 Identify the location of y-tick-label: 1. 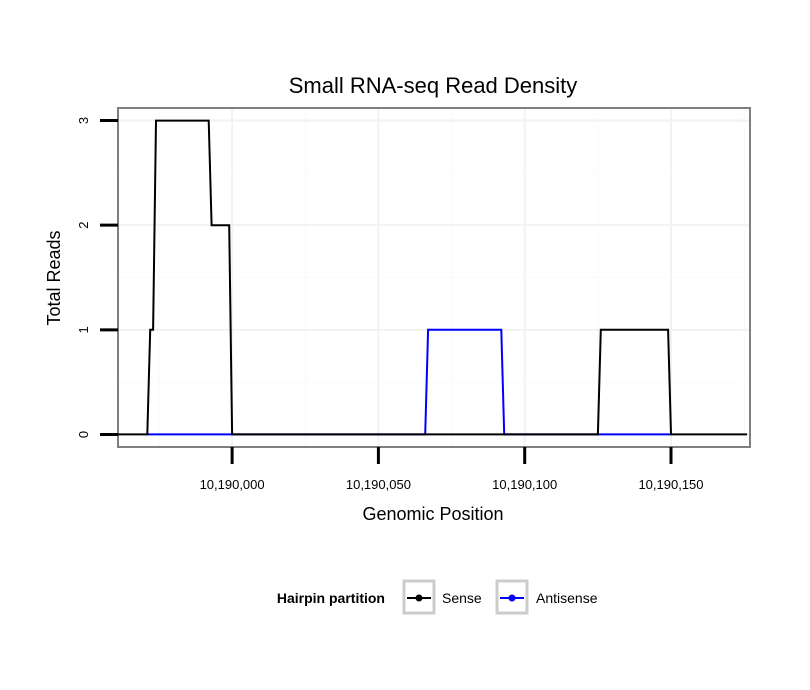
(83, 329).